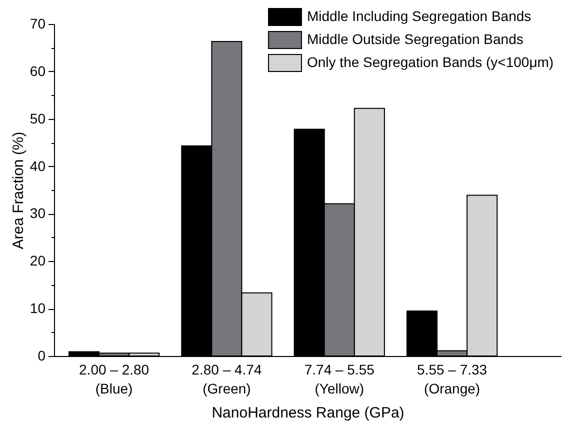 Image resolution: width=562 pixels, height=422 pixels. Describe the element at coordinates (430, 62) in the screenshot. I see `legend-label: Only the Segregation Bands (y<100μm)` at that location.